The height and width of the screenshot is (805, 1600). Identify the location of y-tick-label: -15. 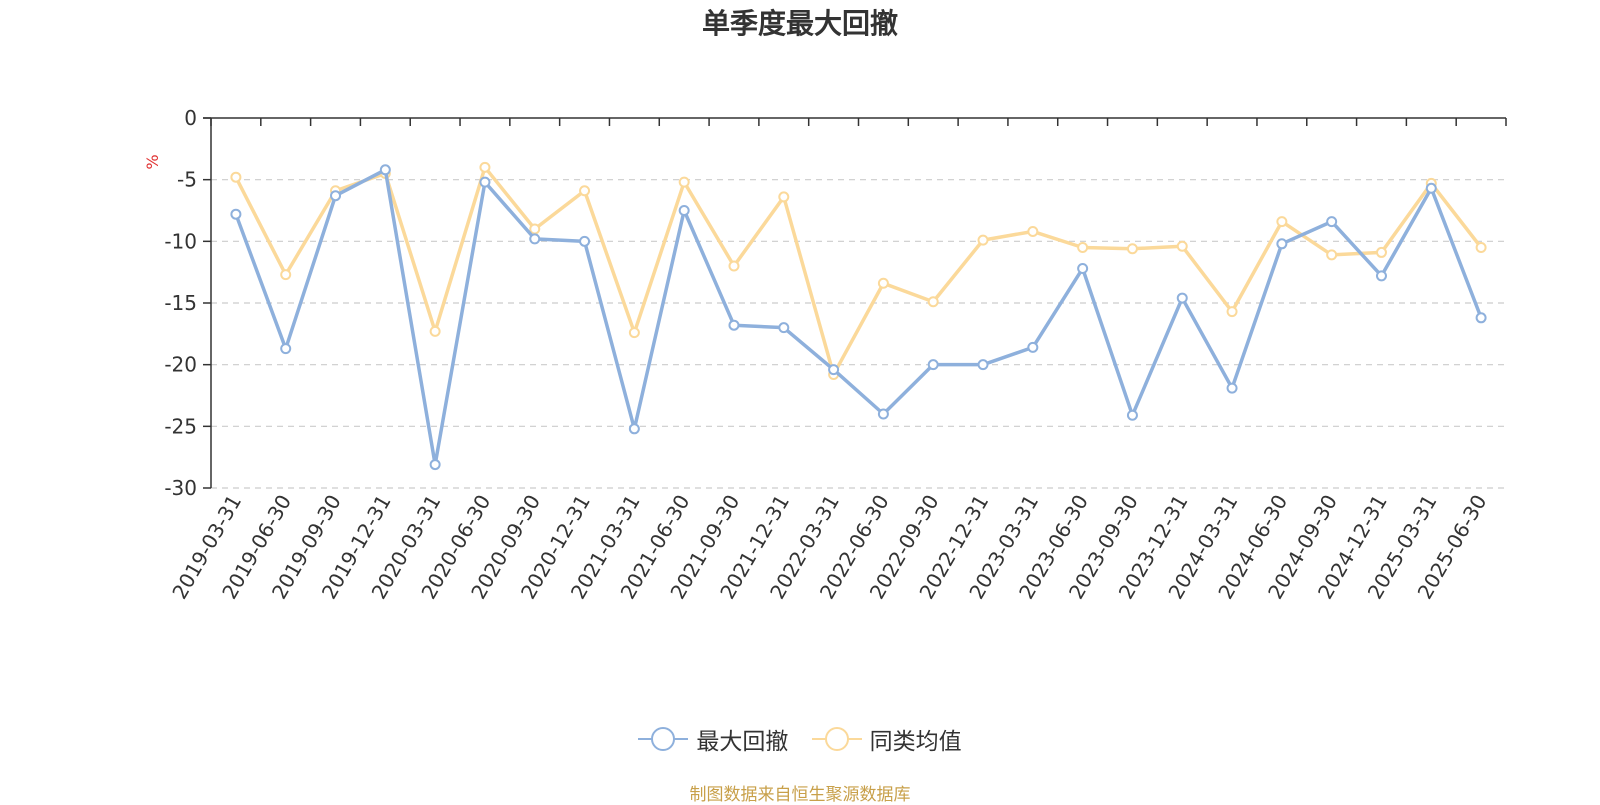
(180, 303).